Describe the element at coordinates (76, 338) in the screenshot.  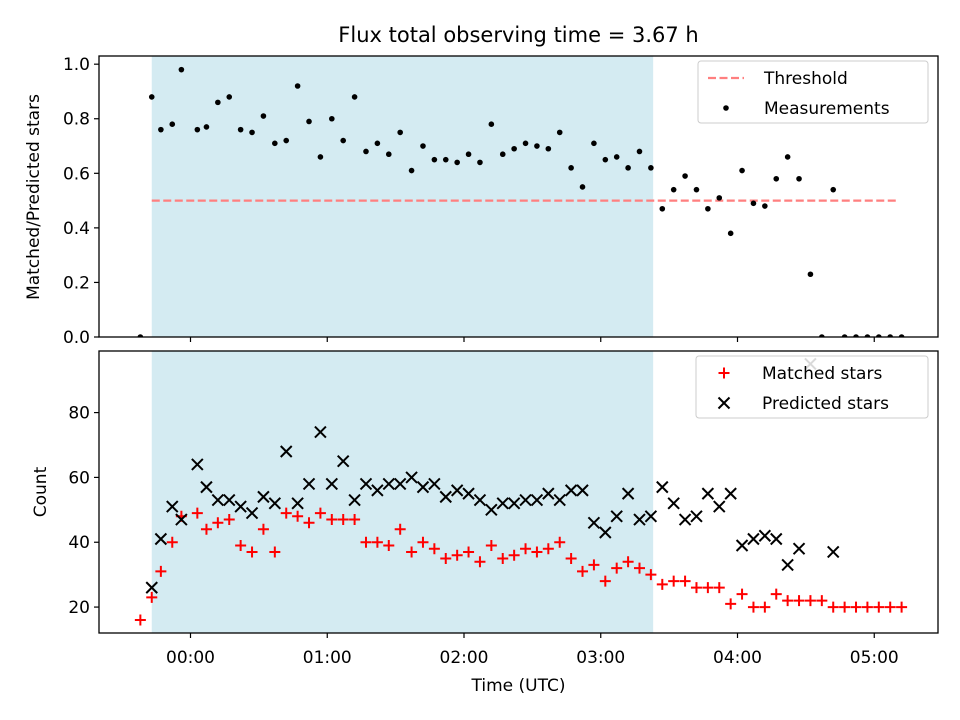
I see `y-tick-label: 0.0` at that location.